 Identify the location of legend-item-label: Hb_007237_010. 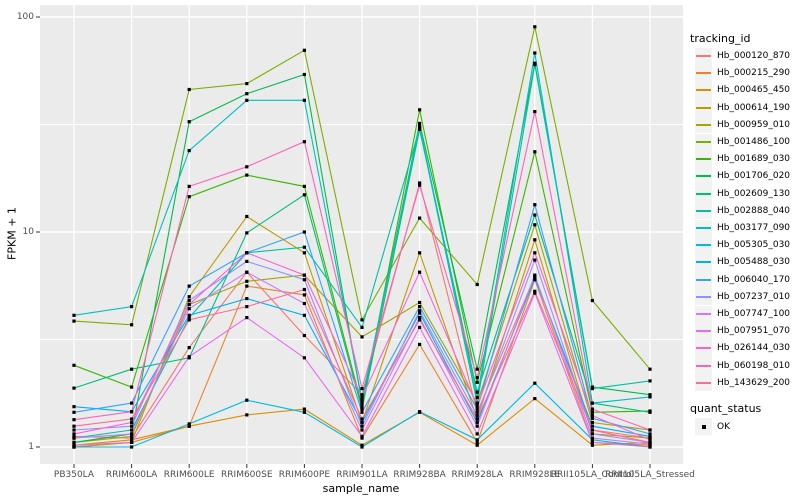
(754, 296).